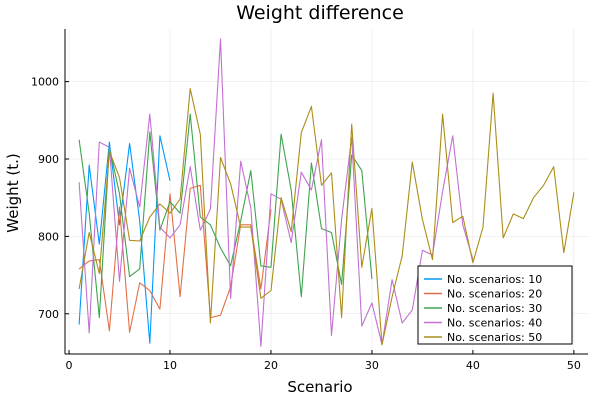  What do you see at coordinates (494, 279) in the screenshot?
I see `legend-label-1: No. scenarios: 10` at bounding box center [494, 279].